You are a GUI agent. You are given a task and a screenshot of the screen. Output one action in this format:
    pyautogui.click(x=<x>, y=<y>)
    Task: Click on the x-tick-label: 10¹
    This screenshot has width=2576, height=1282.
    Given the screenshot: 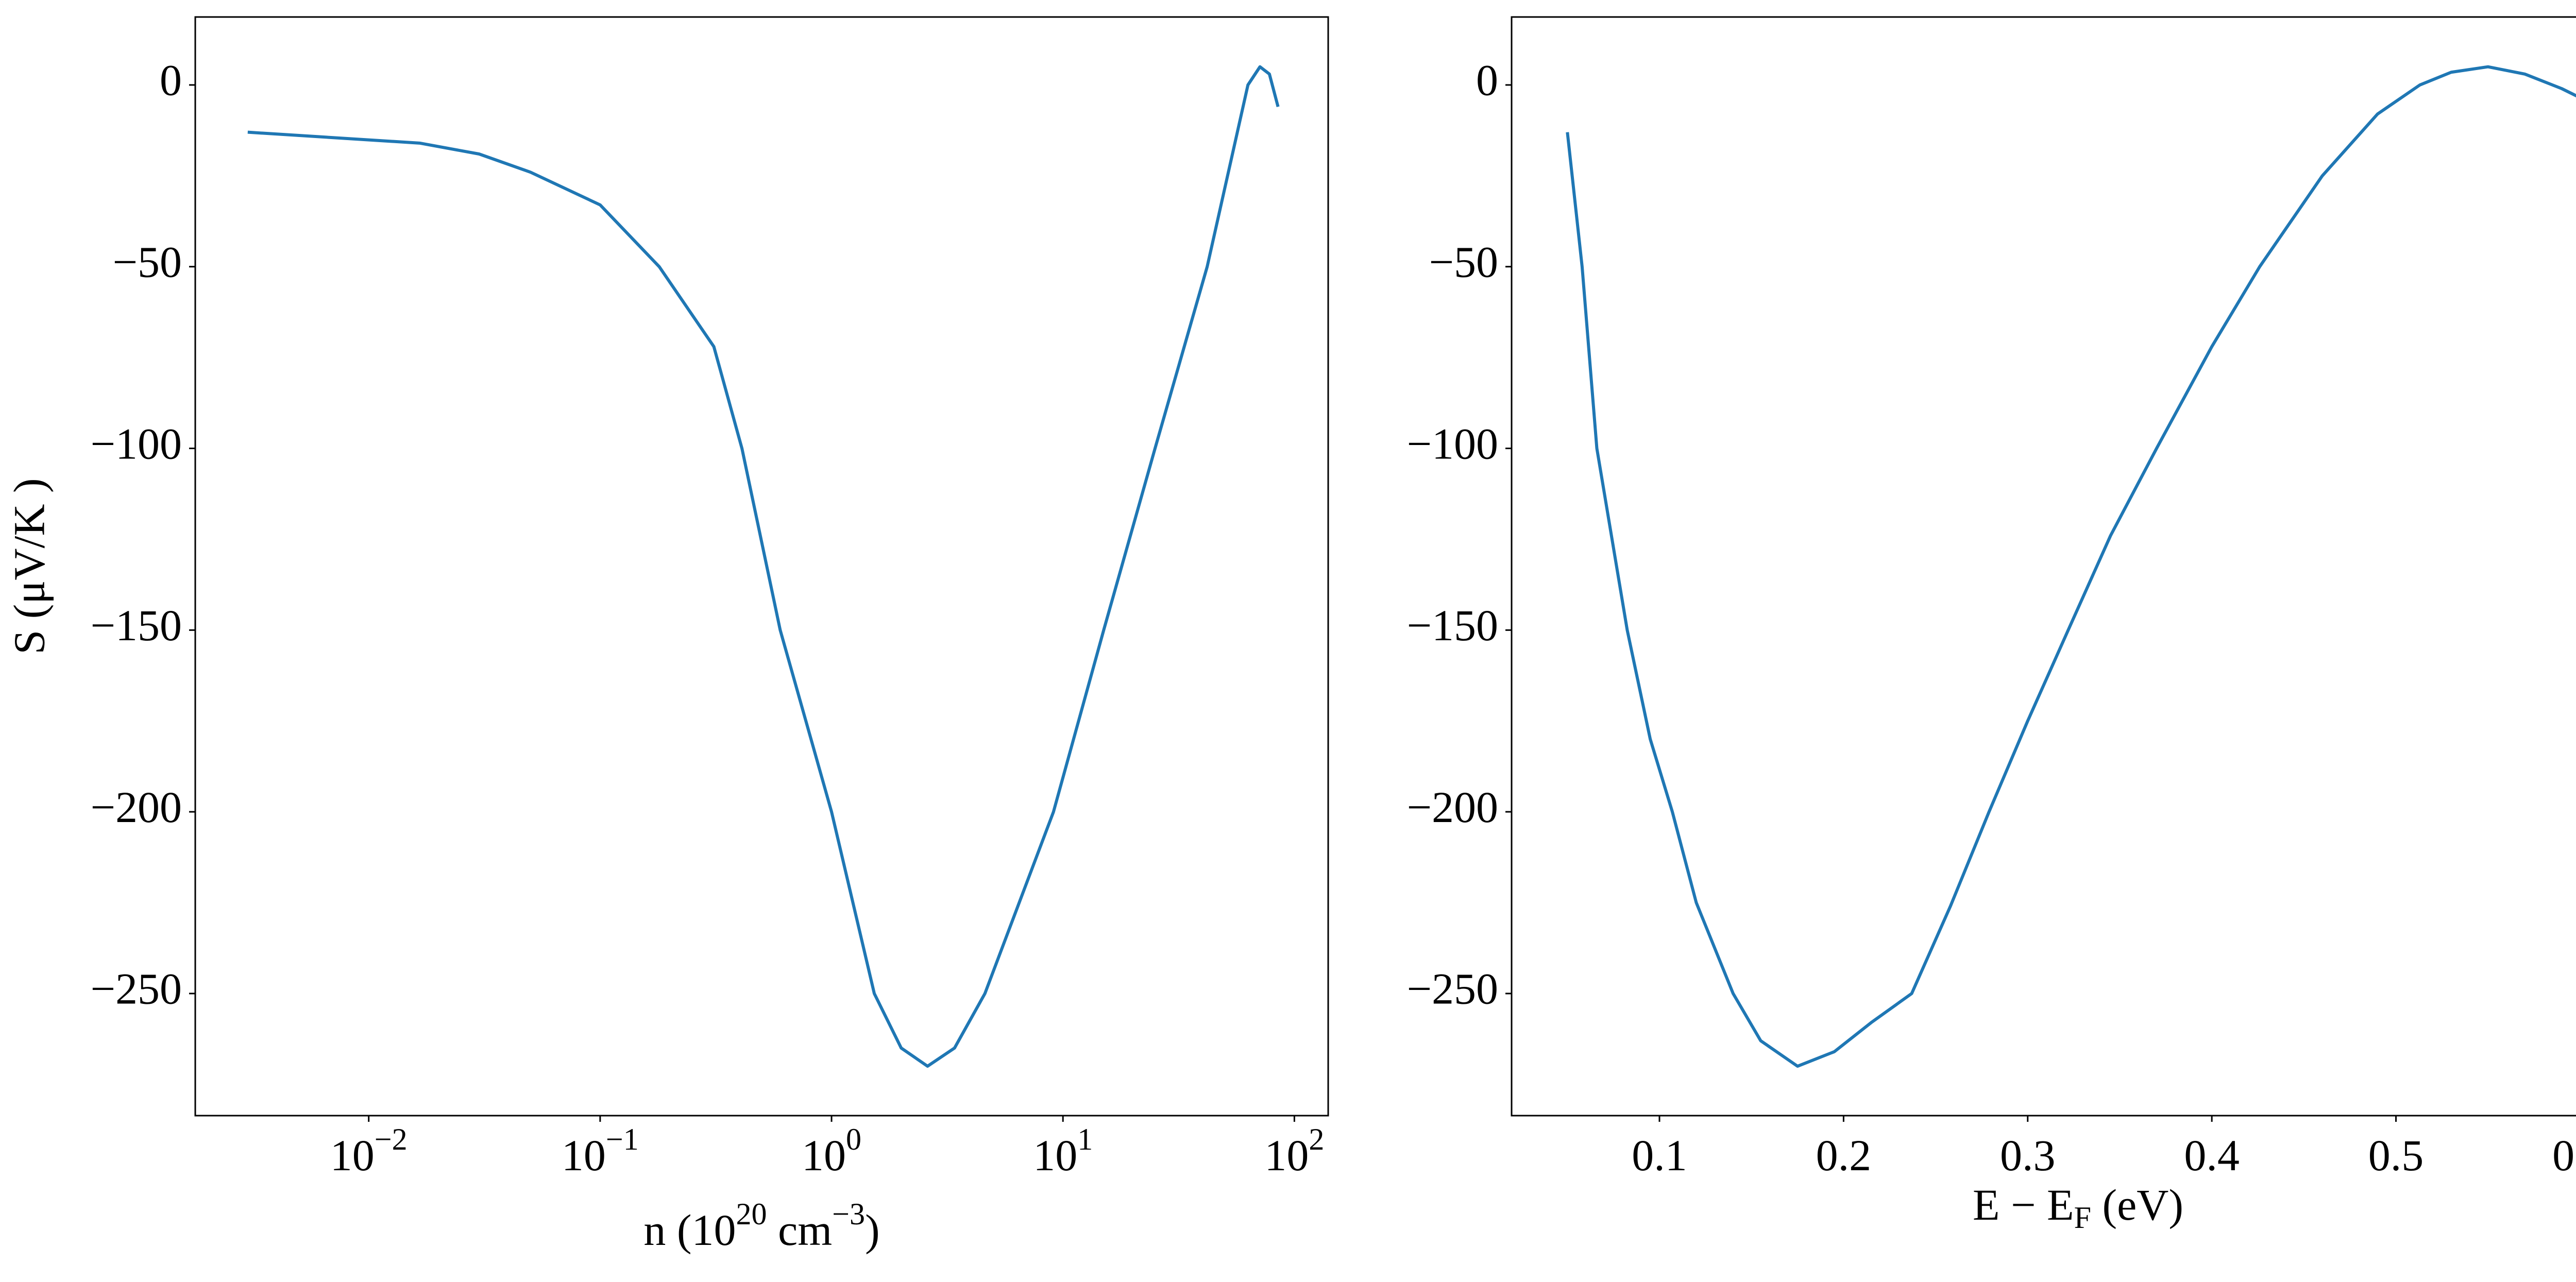 What is the action you would take?
    pyautogui.click(x=1063, y=1151)
    